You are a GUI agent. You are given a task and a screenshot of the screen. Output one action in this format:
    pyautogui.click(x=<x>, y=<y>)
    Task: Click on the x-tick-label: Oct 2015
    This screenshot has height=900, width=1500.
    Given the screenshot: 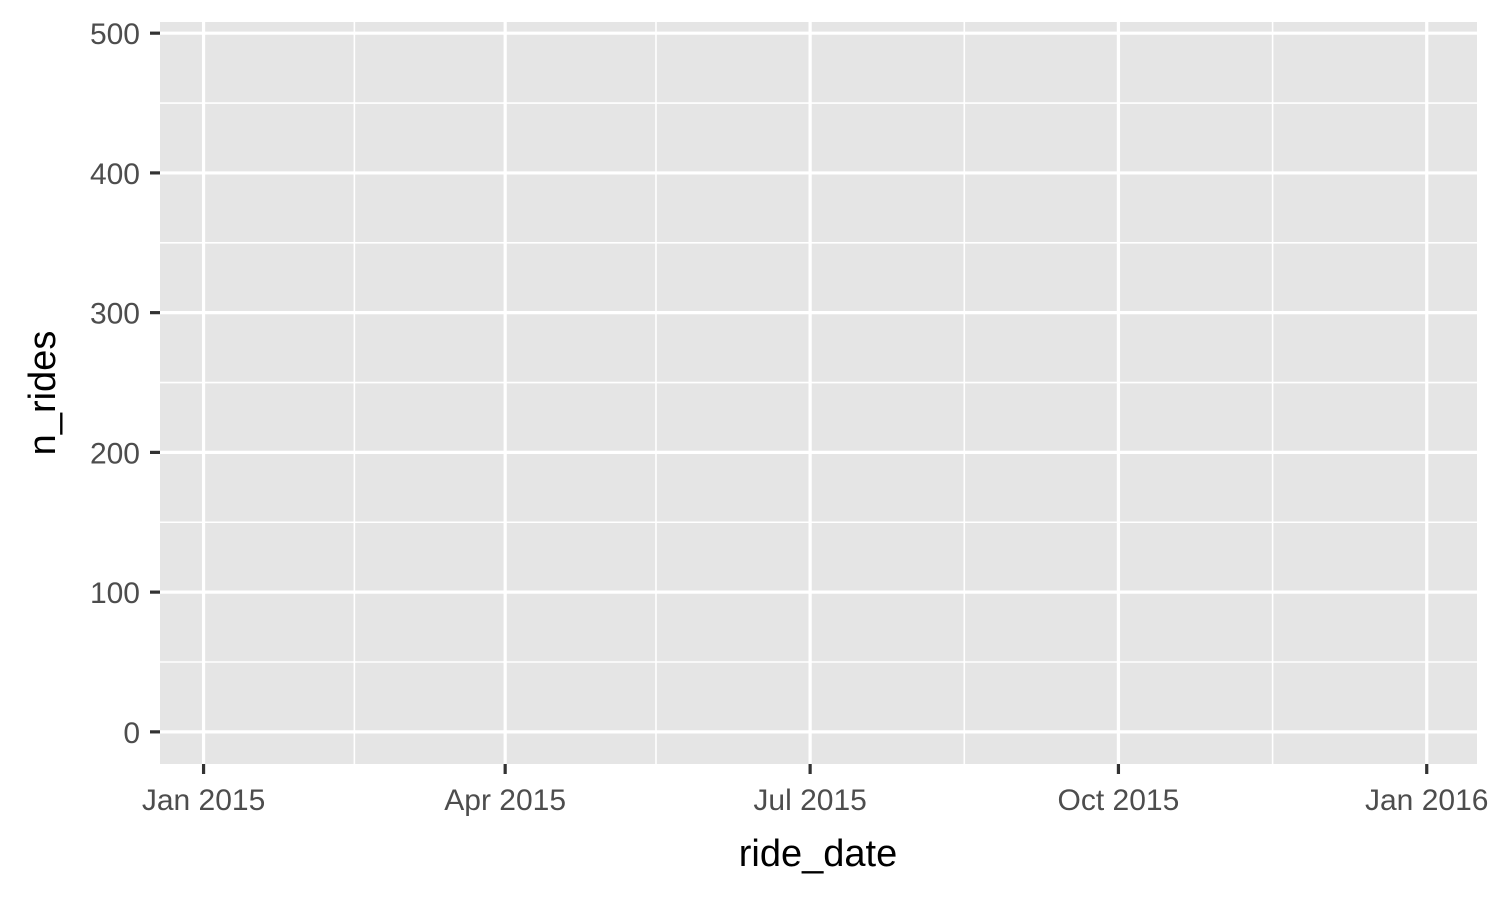 What is the action you would take?
    pyautogui.click(x=1119, y=800)
    